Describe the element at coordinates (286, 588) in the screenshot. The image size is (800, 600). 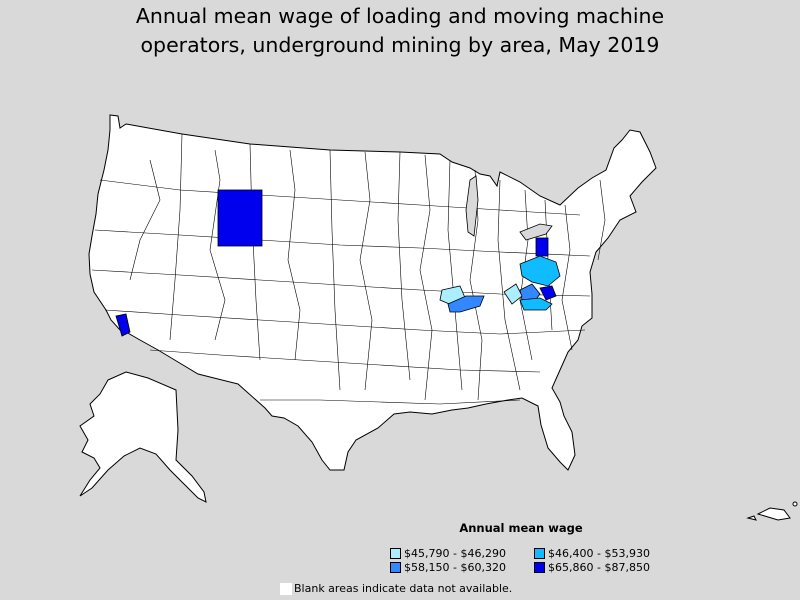
I see `blank-swatch` at that location.